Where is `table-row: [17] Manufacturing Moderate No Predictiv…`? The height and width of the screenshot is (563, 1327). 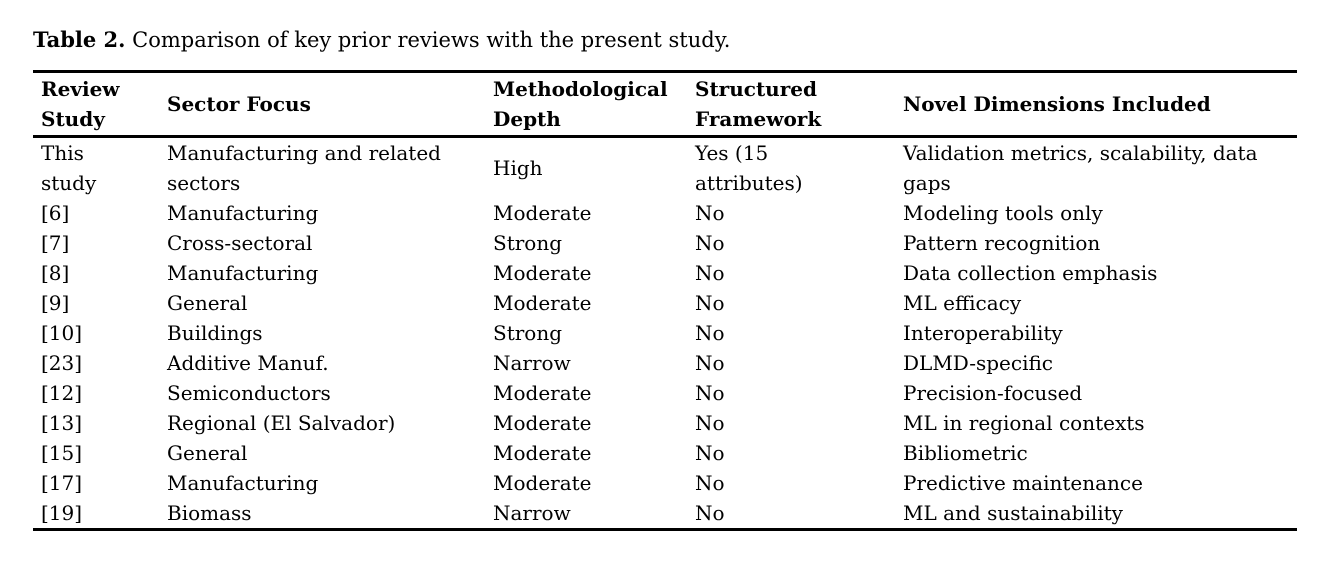
table-row: [17] Manufacturing Moderate No Predictiv… is located at coordinates (665, 483).